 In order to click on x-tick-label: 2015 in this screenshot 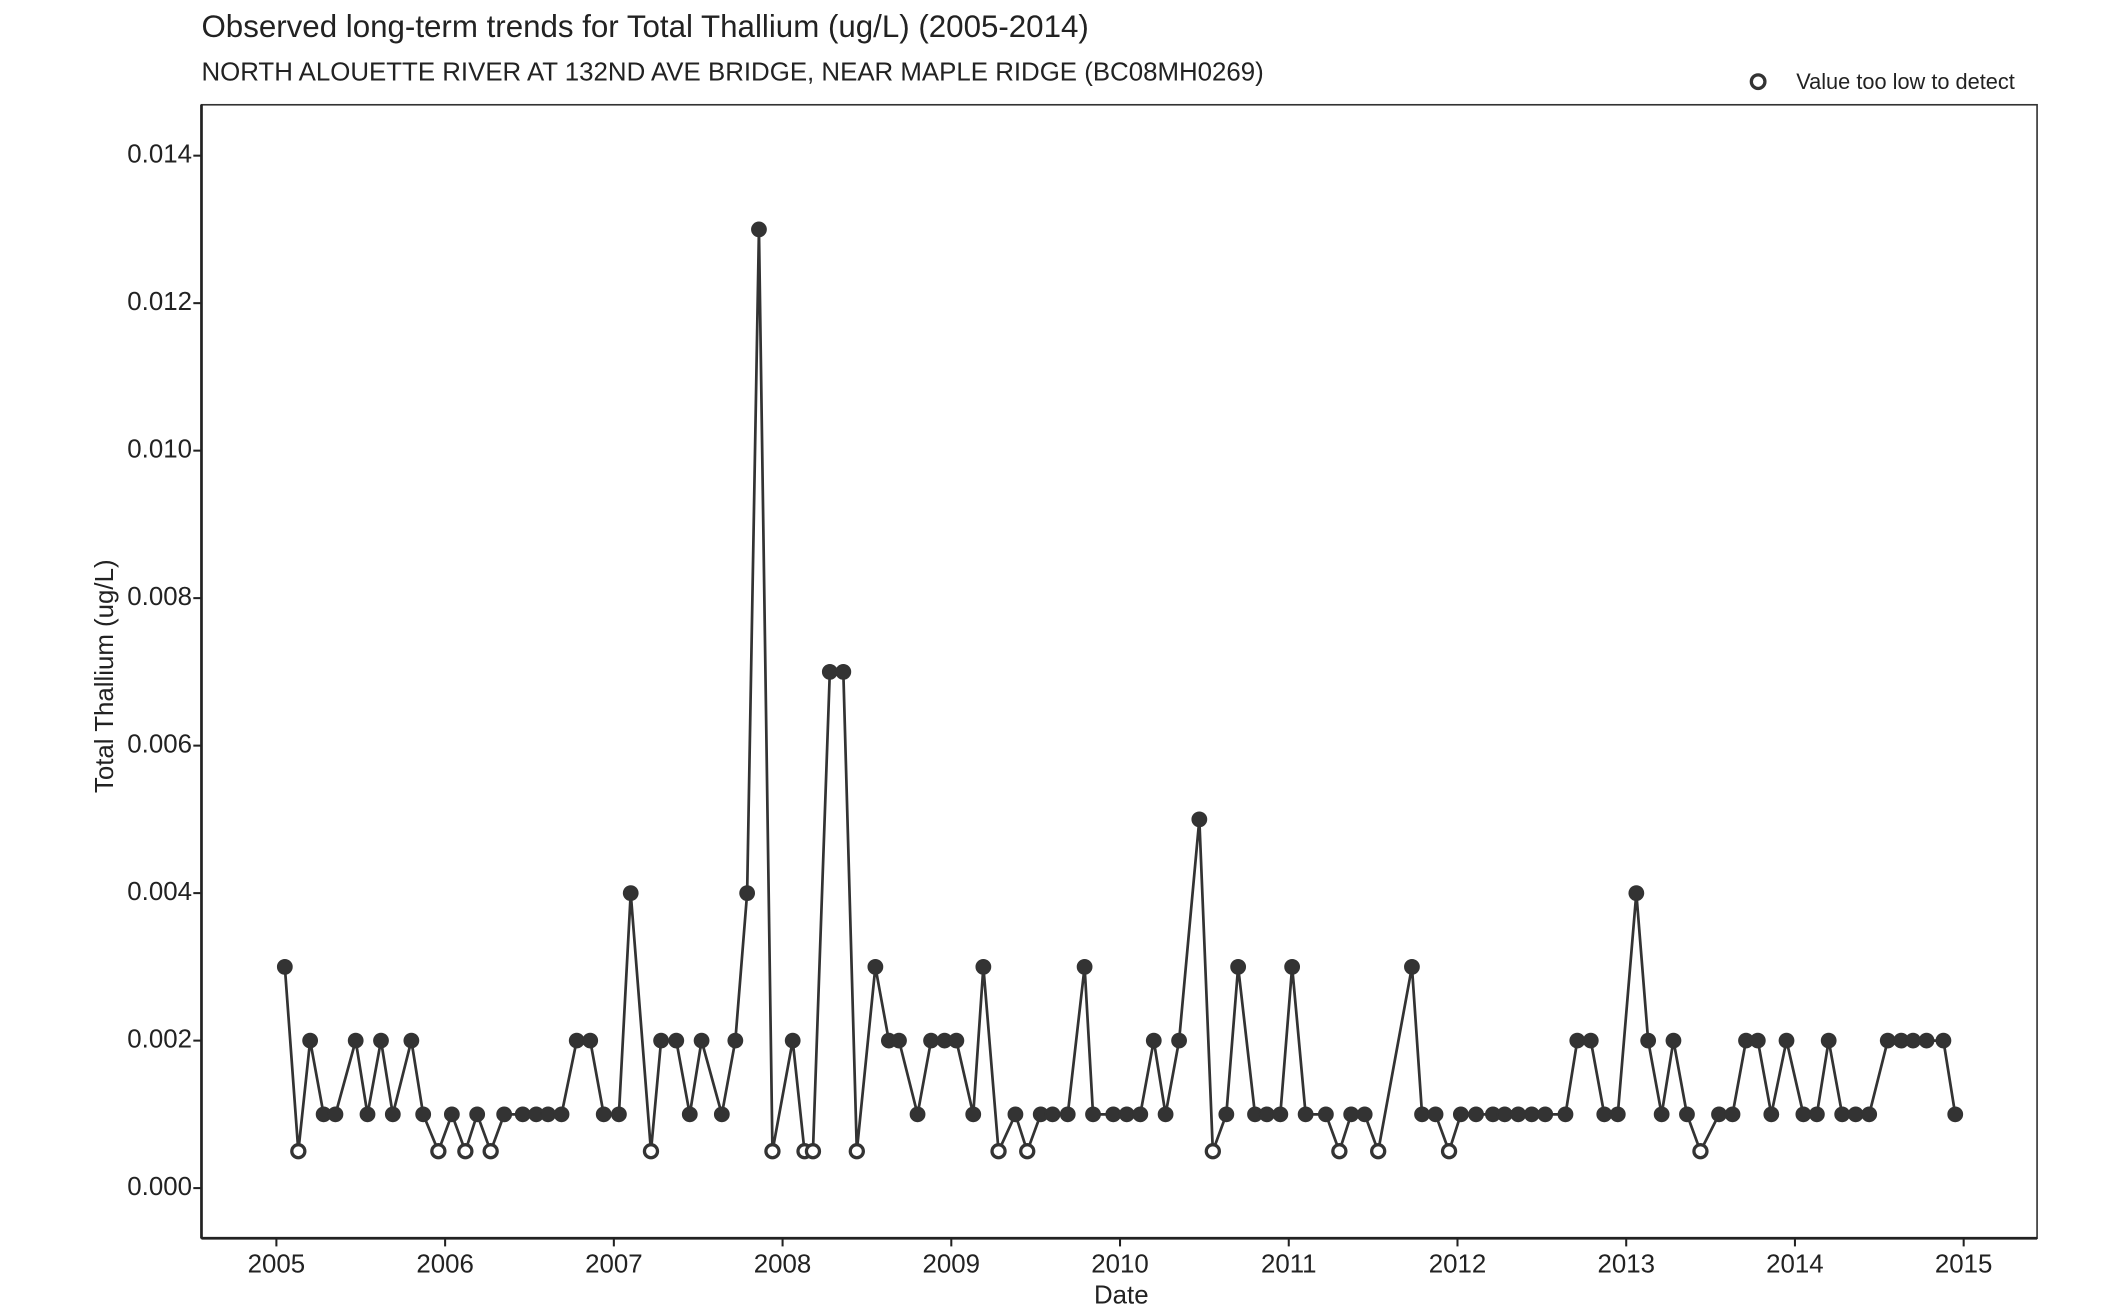, I will do `click(1964, 1264)`.